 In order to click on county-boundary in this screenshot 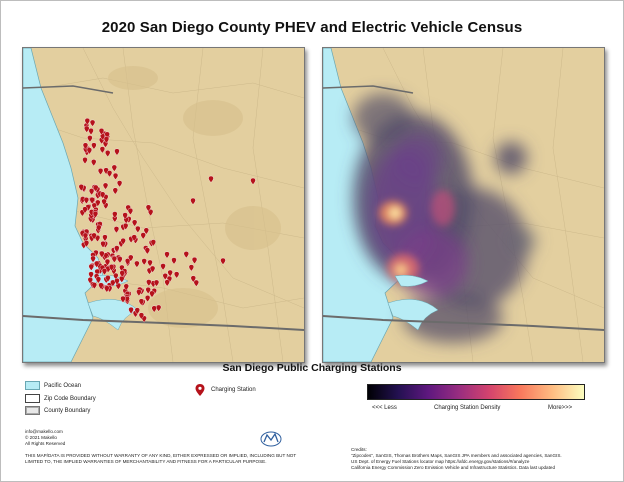, I will do `click(463, 323)`.